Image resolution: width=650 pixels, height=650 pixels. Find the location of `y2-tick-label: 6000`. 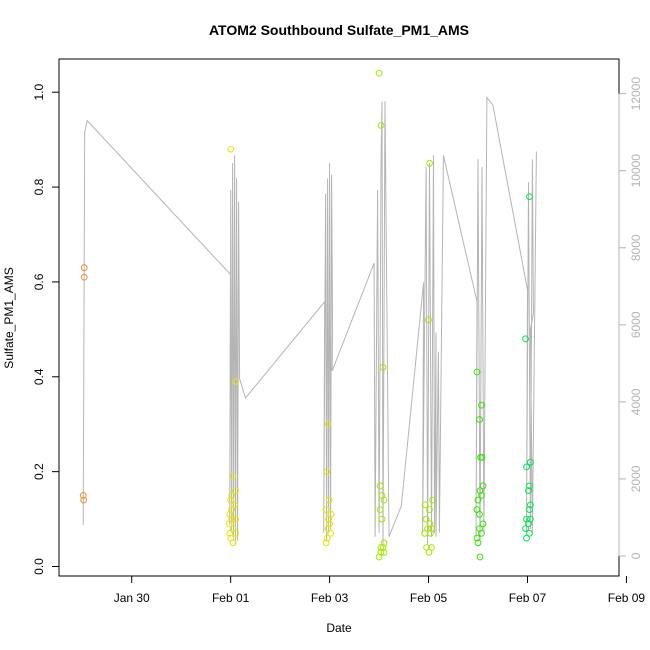

y2-tick-label: 6000 is located at coordinates (636, 324).